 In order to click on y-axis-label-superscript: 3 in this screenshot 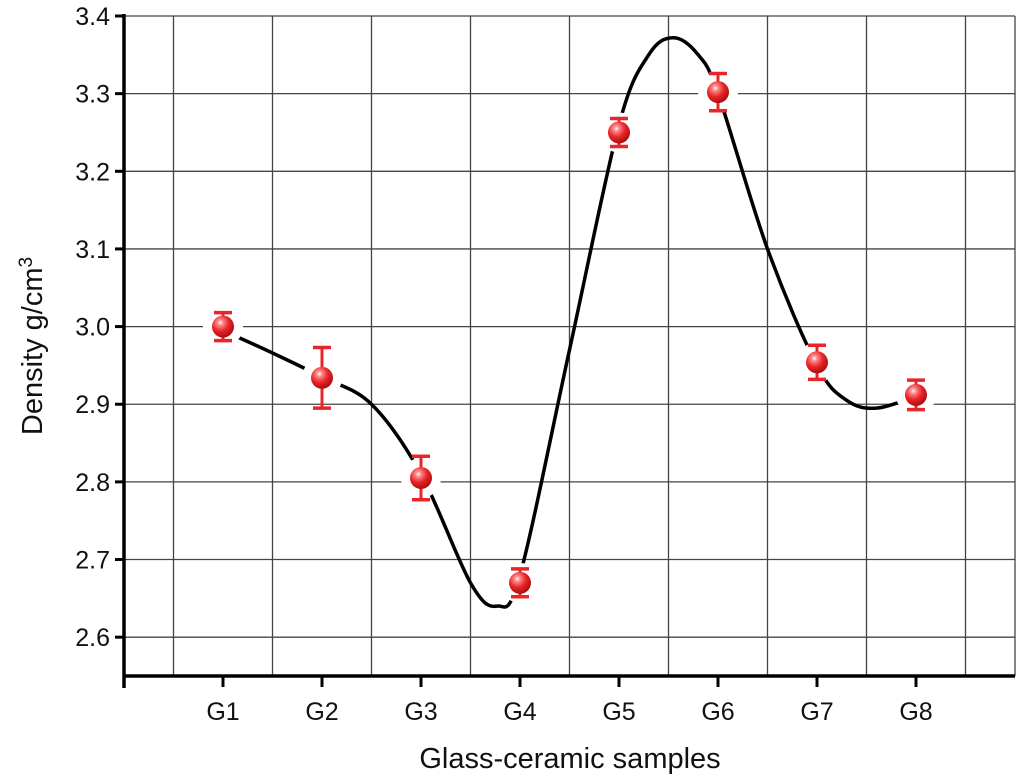, I will do `click(26, 262)`.